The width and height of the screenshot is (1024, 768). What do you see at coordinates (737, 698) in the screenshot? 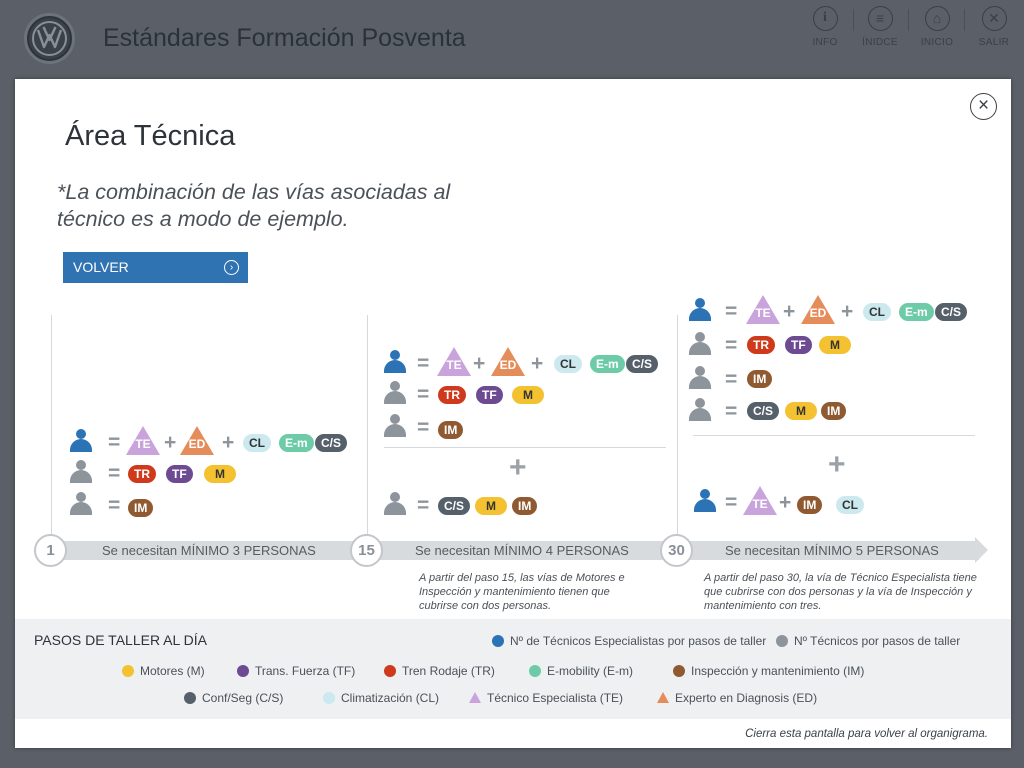
I see `legend-item: Experto en Diagnosis (ED)` at bounding box center [737, 698].